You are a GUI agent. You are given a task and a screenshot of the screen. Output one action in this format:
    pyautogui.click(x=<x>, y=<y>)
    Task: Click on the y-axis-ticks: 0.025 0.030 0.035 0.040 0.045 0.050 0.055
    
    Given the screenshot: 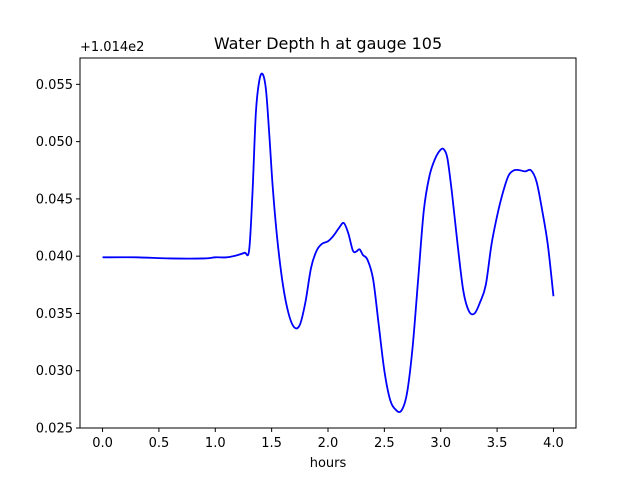 What is the action you would take?
    pyautogui.click(x=58, y=257)
    